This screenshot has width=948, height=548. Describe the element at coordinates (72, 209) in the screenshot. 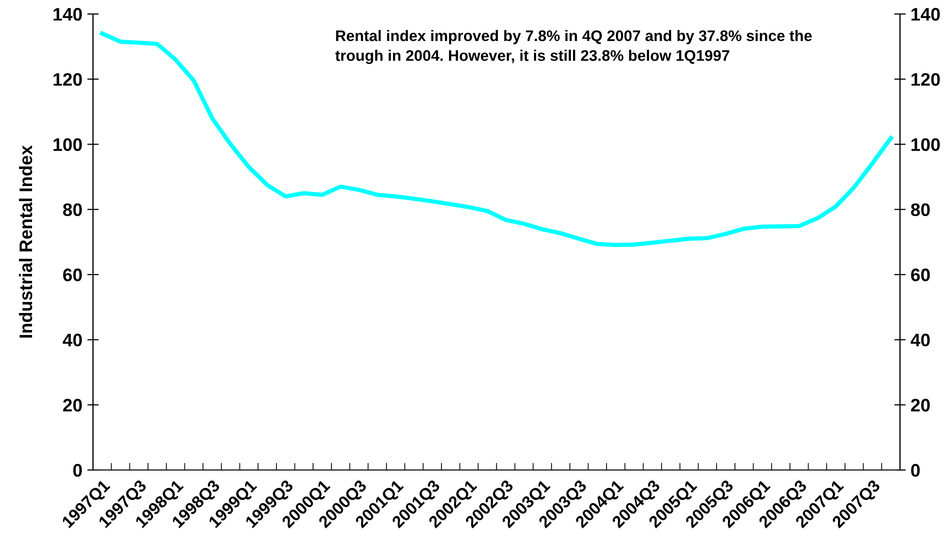

I see `y-tick-label: 80` at that location.